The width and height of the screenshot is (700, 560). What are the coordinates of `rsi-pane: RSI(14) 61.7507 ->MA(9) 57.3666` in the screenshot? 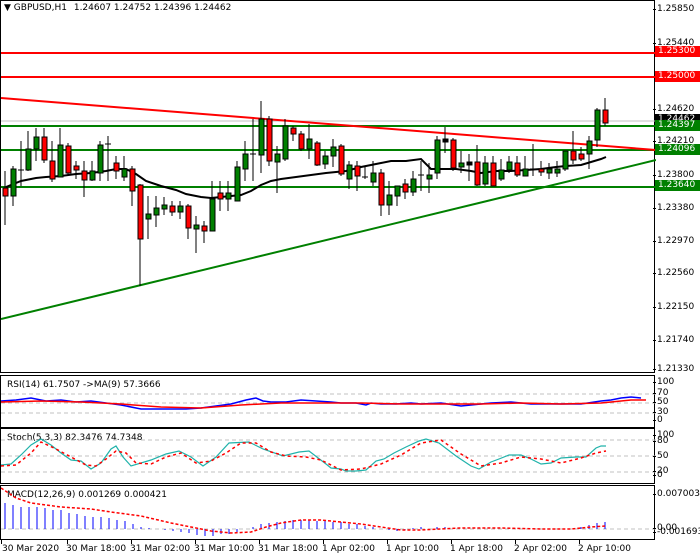 It's located at (328, 401).